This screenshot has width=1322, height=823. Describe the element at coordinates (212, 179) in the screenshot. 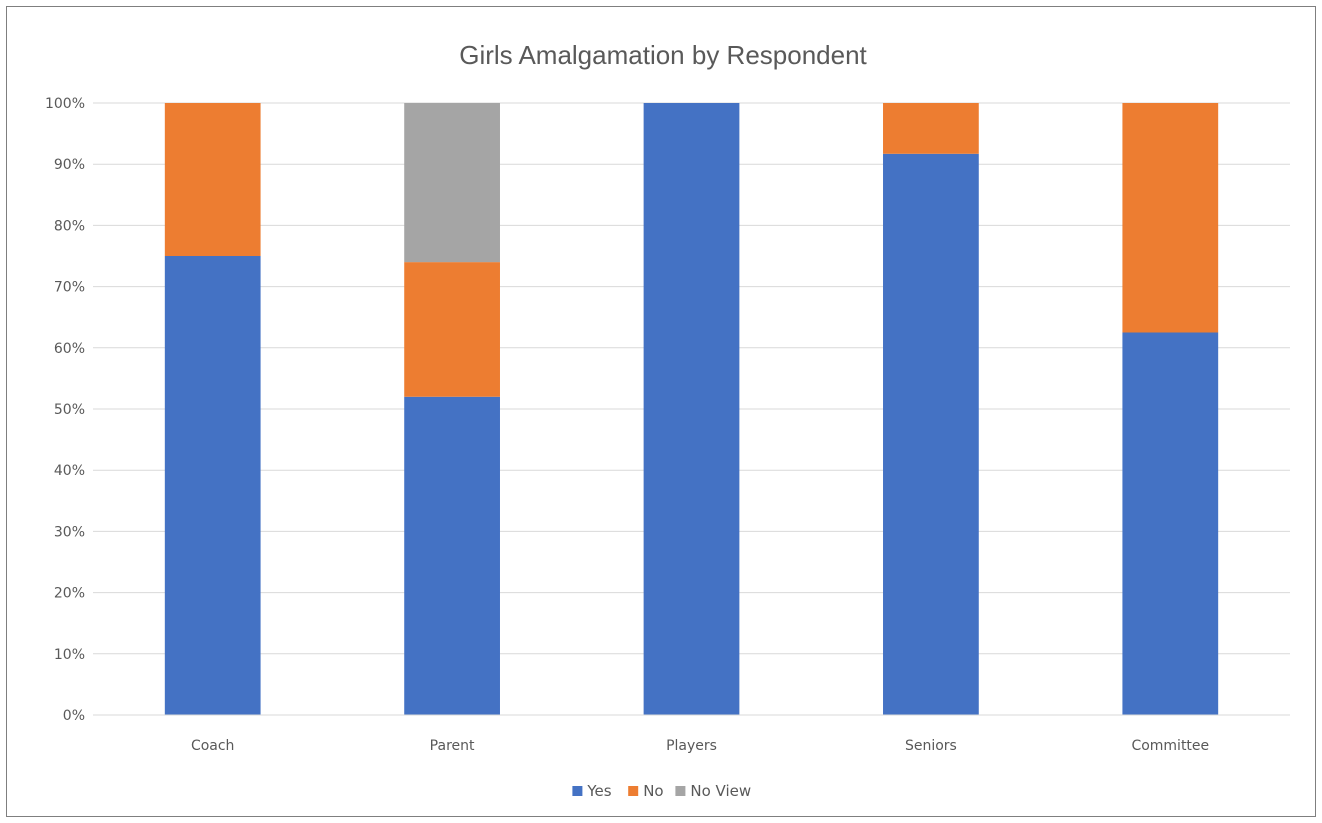

I see `bar-coach-no` at that location.